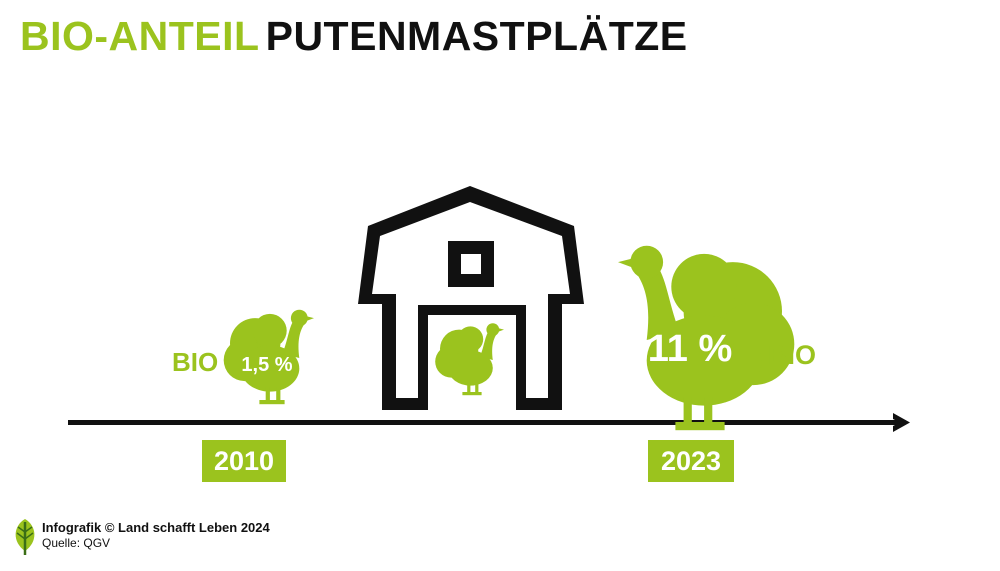  What do you see at coordinates (156, 527) in the screenshot?
I see `footer-credit: Infografik © Land schafft Leben 2024` at bounding box center [156, 527].